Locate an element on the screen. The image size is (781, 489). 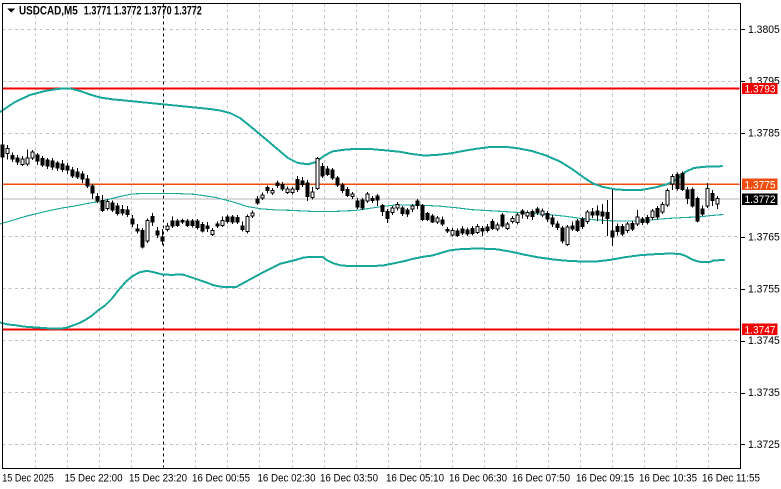
svg-text: 1.3775 is located at coordinates (760, 185).